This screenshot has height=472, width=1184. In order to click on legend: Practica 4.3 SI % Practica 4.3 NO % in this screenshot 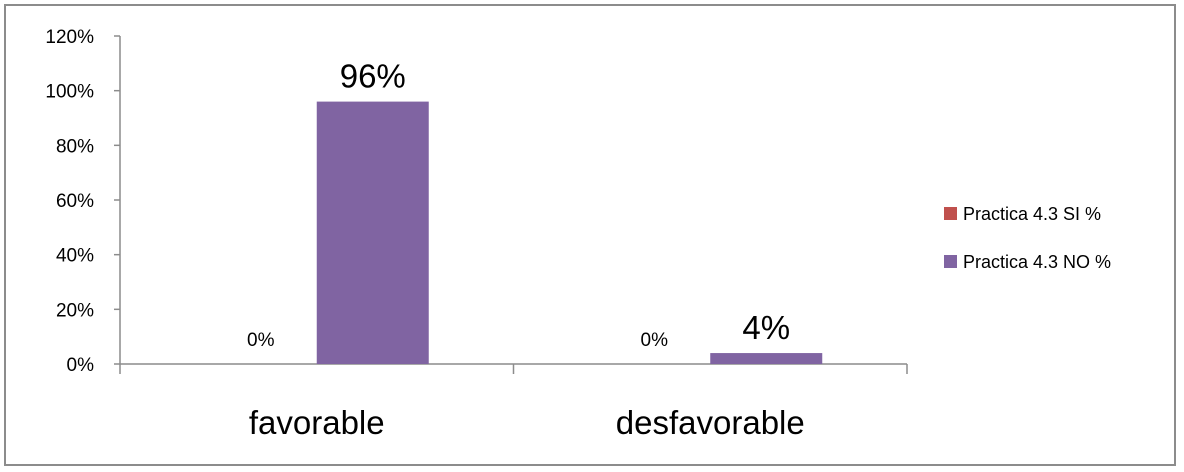, I will do `click(1027, 238)`.